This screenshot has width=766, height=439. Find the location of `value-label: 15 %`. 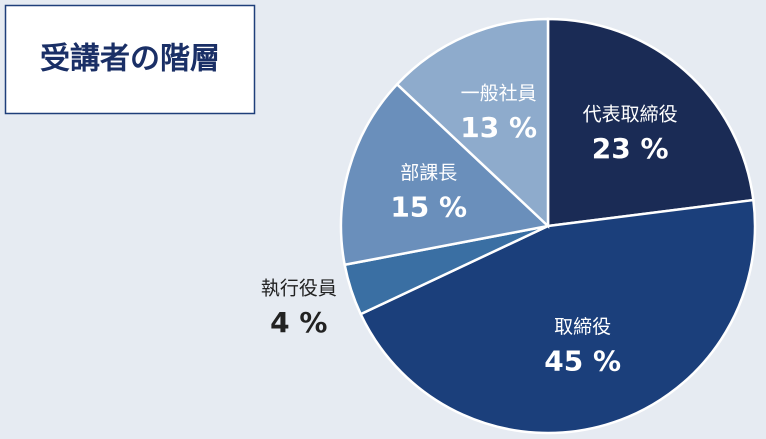

value-label: 15 % is located at coordinates (428, 206).